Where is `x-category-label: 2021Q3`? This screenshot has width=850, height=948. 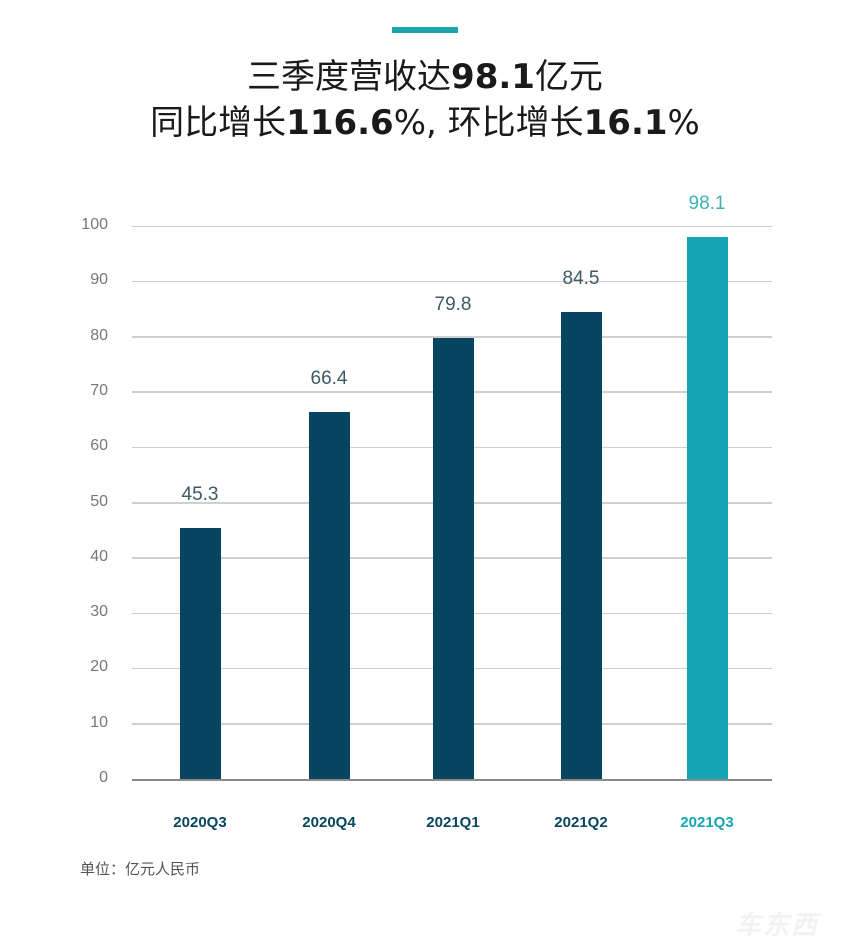
x-category-label: 2021Q3 is located at coordinates (707, 822).